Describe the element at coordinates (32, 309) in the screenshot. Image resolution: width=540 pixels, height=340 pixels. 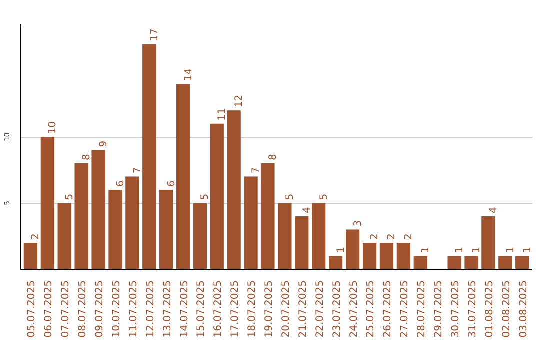
I see `x-tick-label: 05.07.2025` at that location.